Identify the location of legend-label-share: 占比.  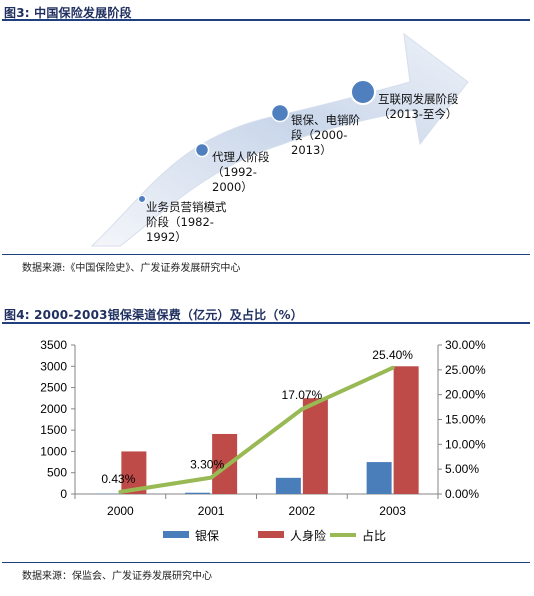
(374, 535).